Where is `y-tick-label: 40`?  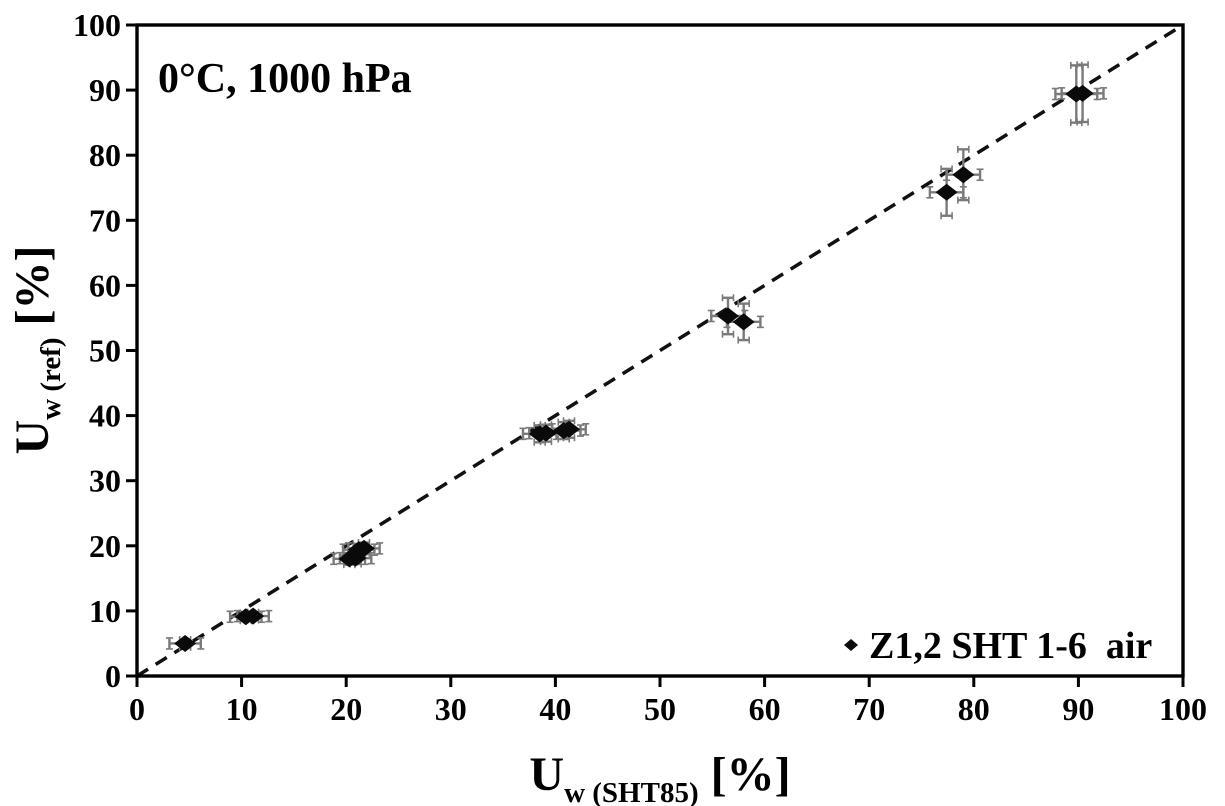 y-tick-label: 40 is located at coordinates (105, 416).